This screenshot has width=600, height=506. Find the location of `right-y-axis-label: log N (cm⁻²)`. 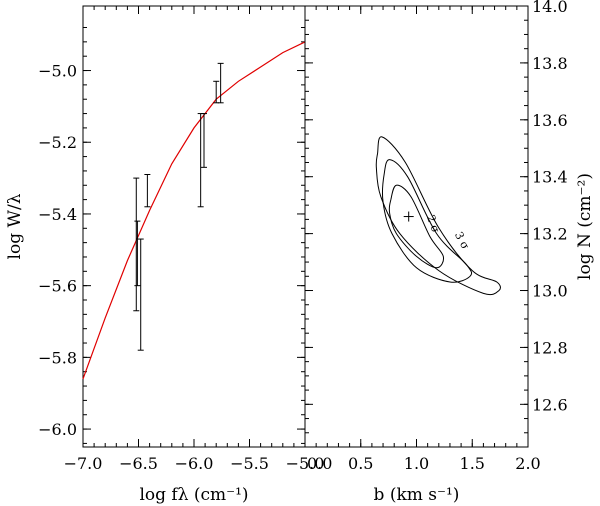

right-y-axis-label: log N (cm⁻²) is located at coordinates (585, 226).